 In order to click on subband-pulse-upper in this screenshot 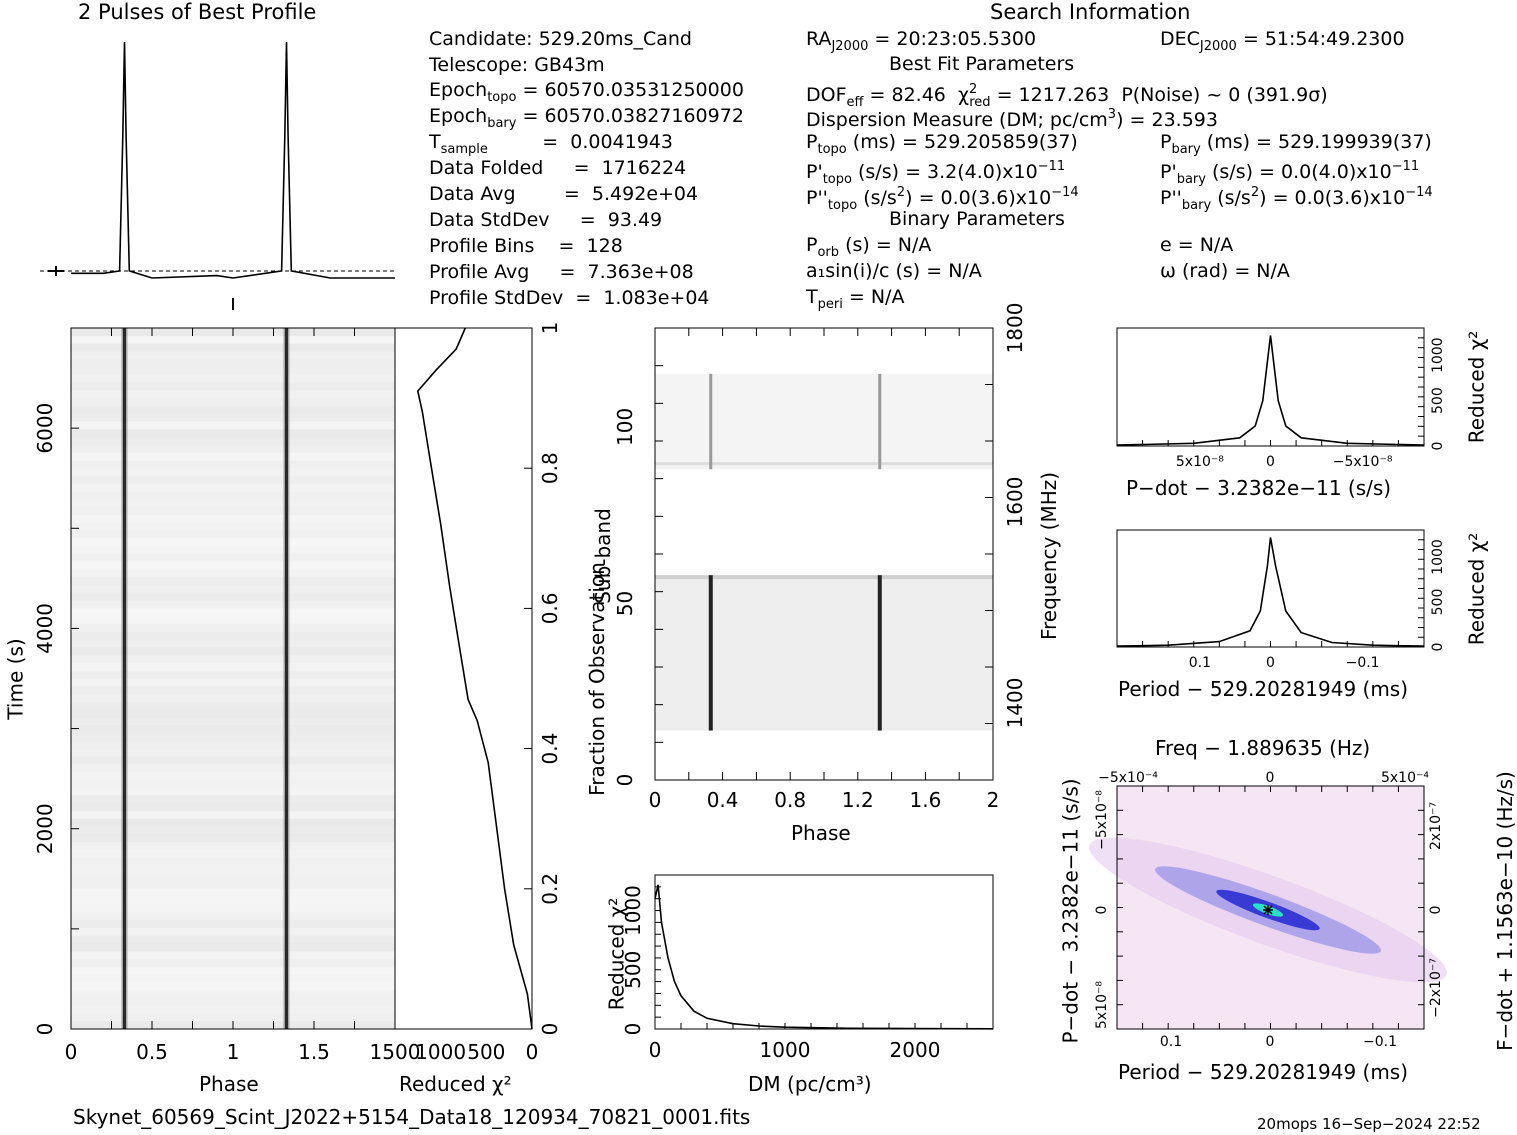, I will do `click(880, 421)`.